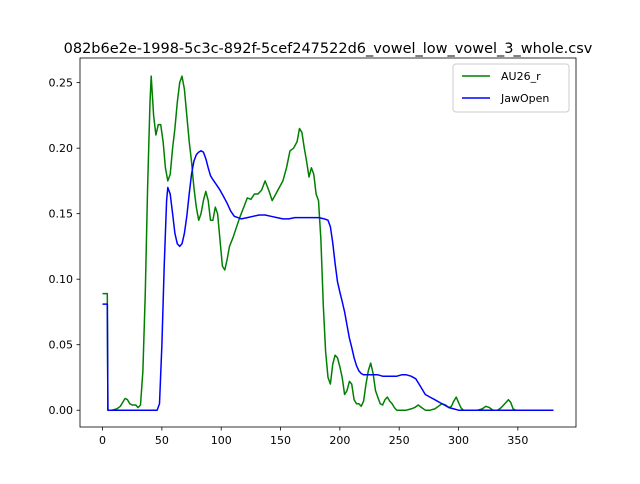  What do you see at coordinates (458, 440) in the screenshot?
I see `x-tick-label: 300` at bounding box center [458, 440].